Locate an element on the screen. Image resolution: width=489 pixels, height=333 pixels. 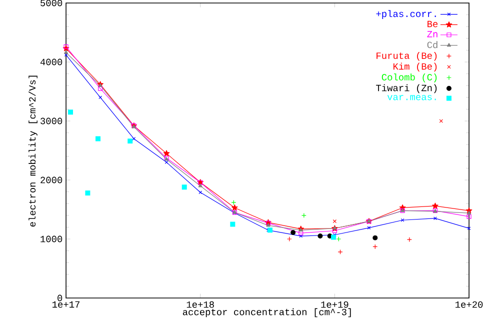
y-axis-title: electron mobility [cm^2/Vs] is located at coordinates (33, 151).